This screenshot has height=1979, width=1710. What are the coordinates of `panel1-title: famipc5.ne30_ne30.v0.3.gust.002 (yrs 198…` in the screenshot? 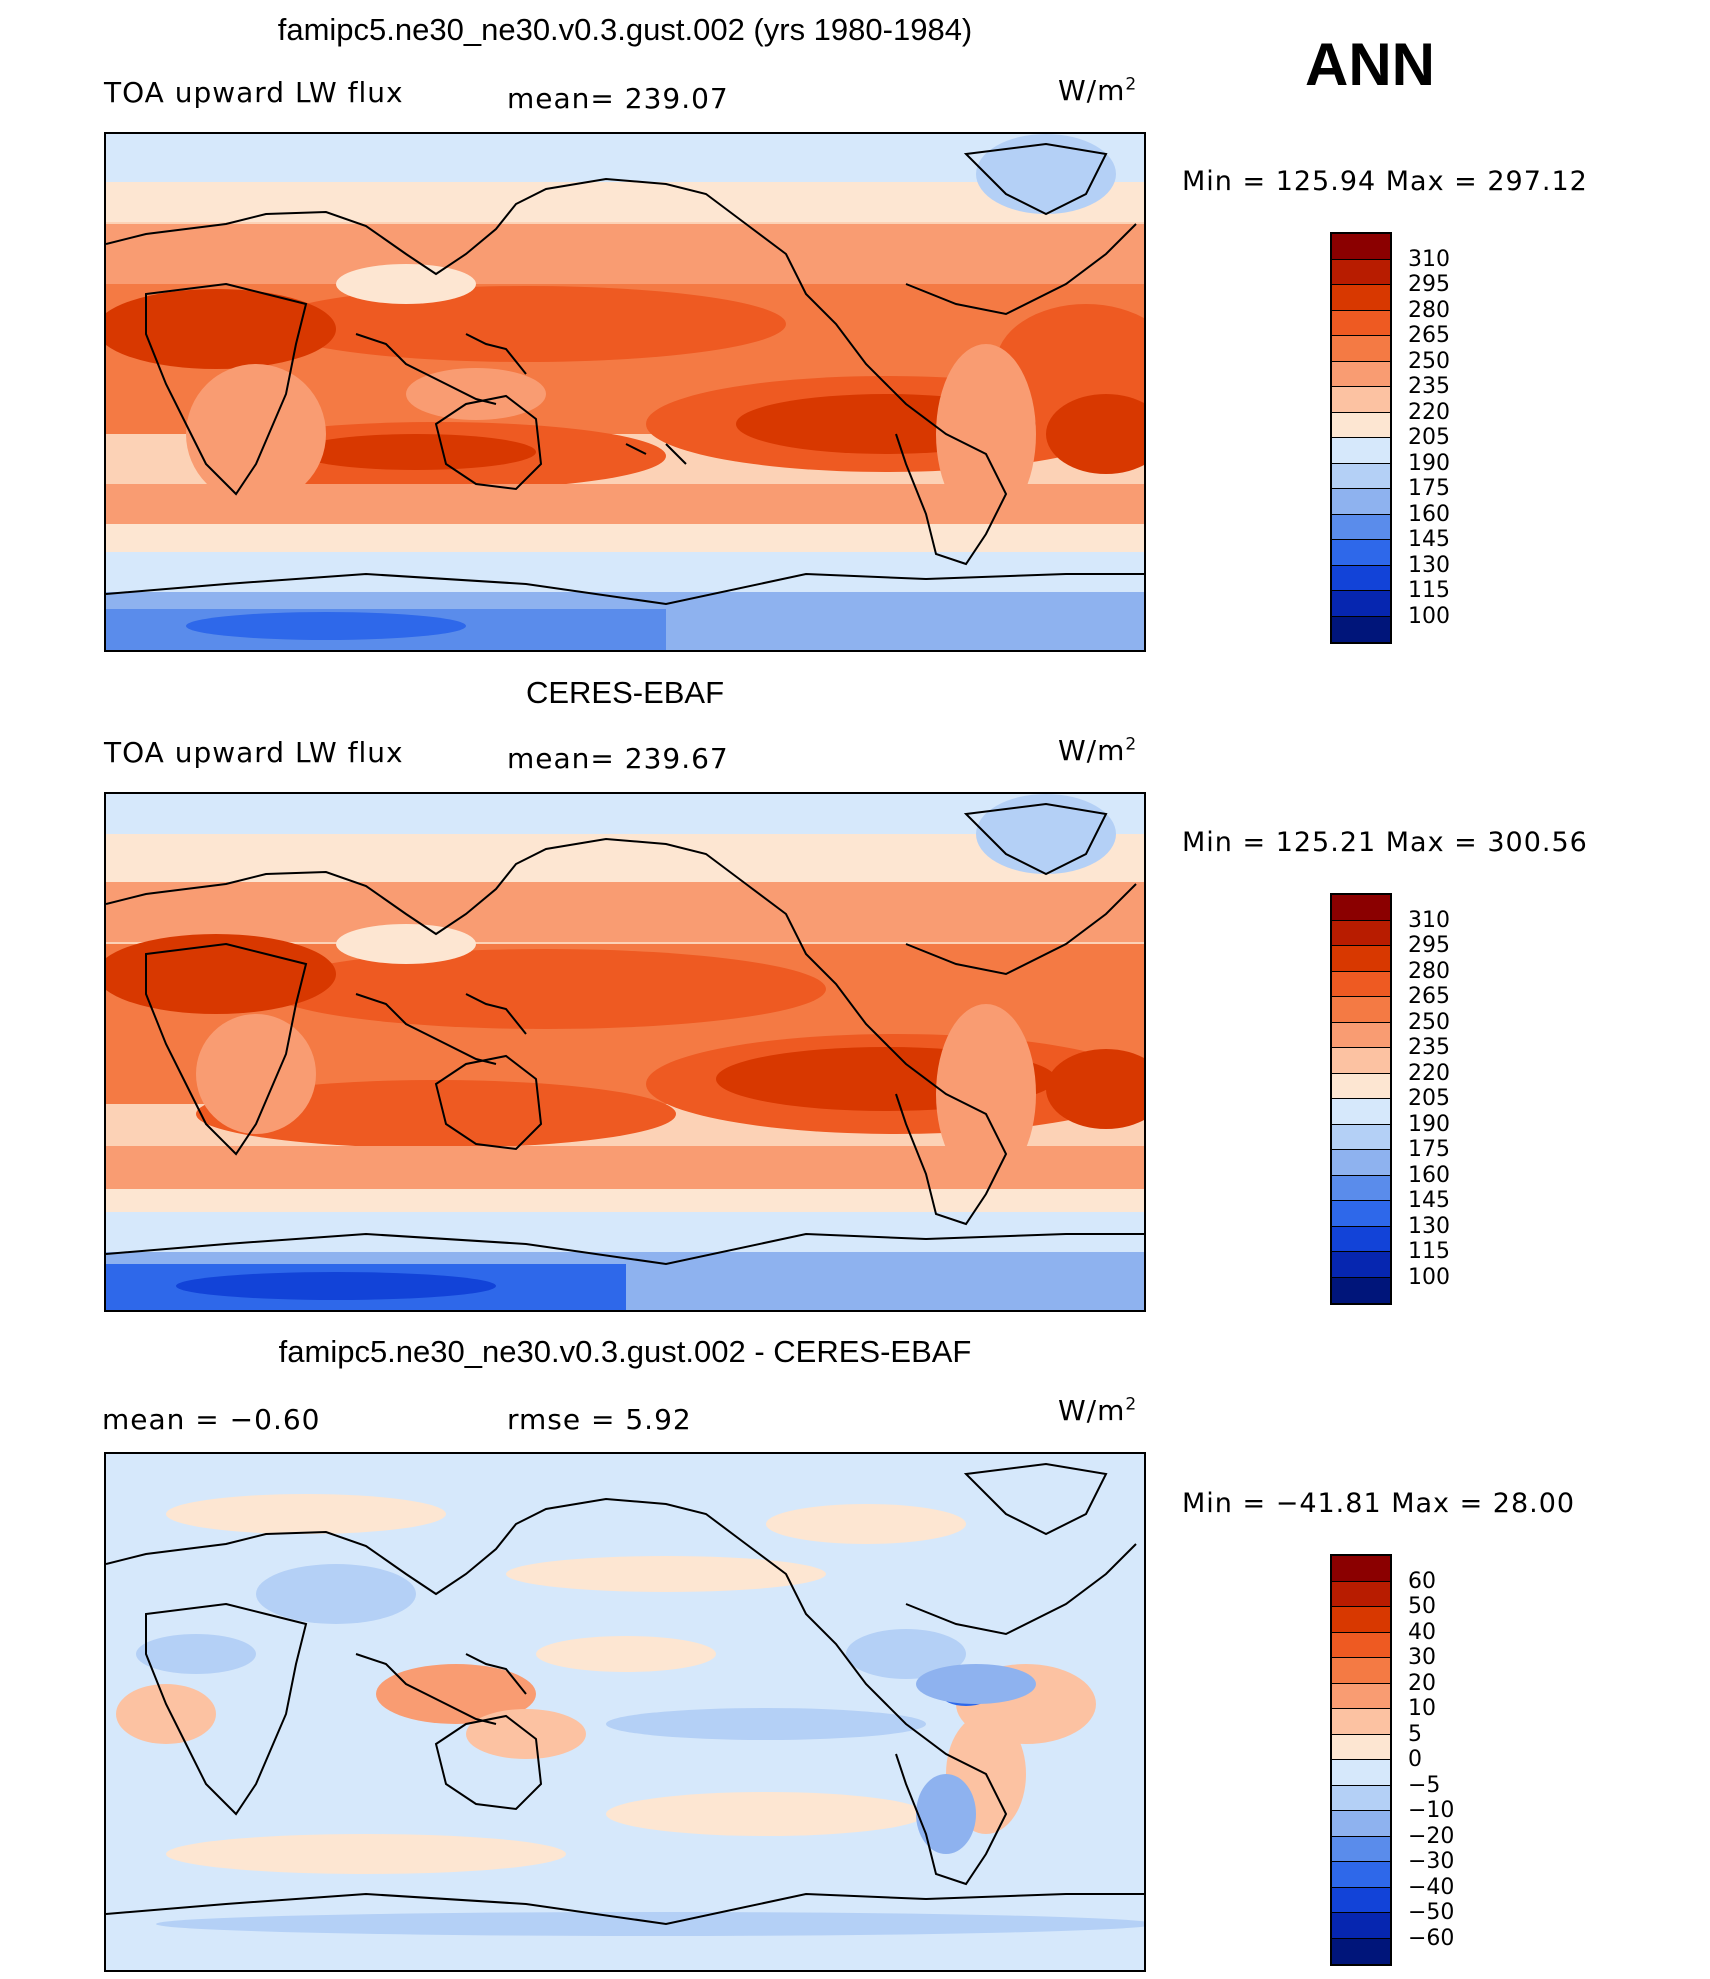 It's located at (625, 29).